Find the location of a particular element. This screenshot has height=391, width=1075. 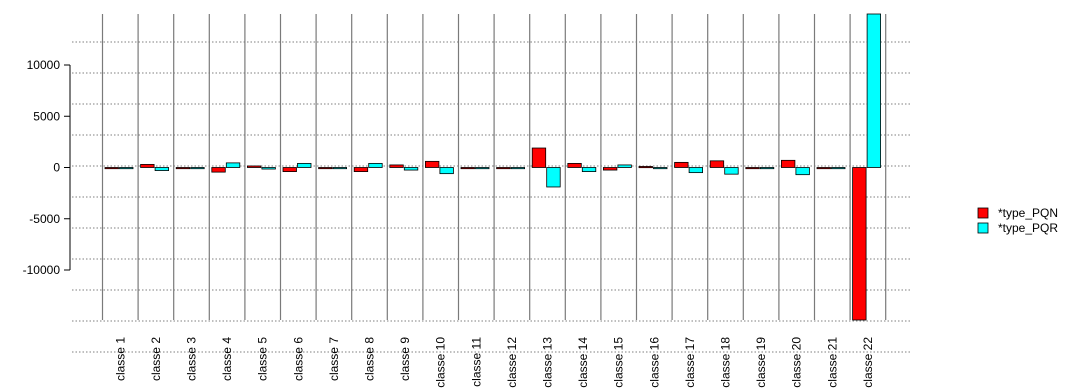

x-tick-label: classe 16 is located at coordinates (654, 362).